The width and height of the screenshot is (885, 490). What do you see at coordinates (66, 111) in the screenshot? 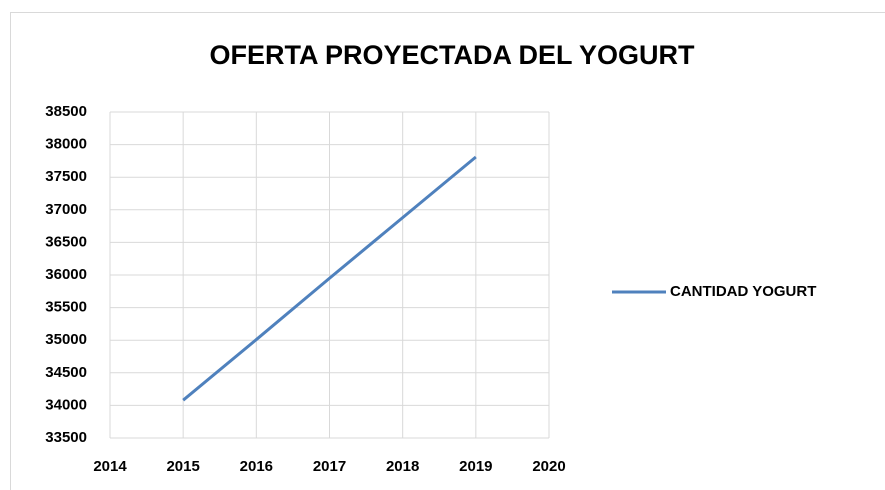
I see `y-tick-label: 38500` at bounding box center [66, 111].